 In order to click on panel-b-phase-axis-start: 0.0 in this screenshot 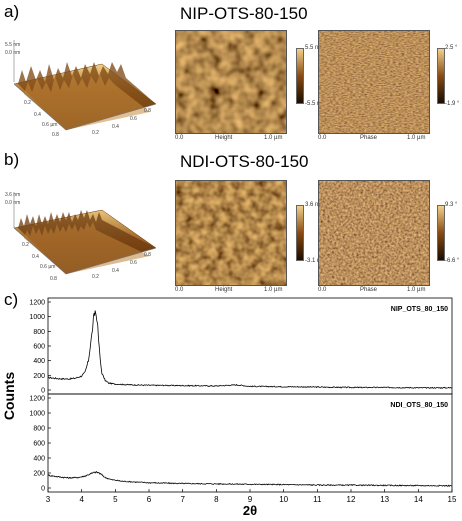, I will do `click(322, 290)`.